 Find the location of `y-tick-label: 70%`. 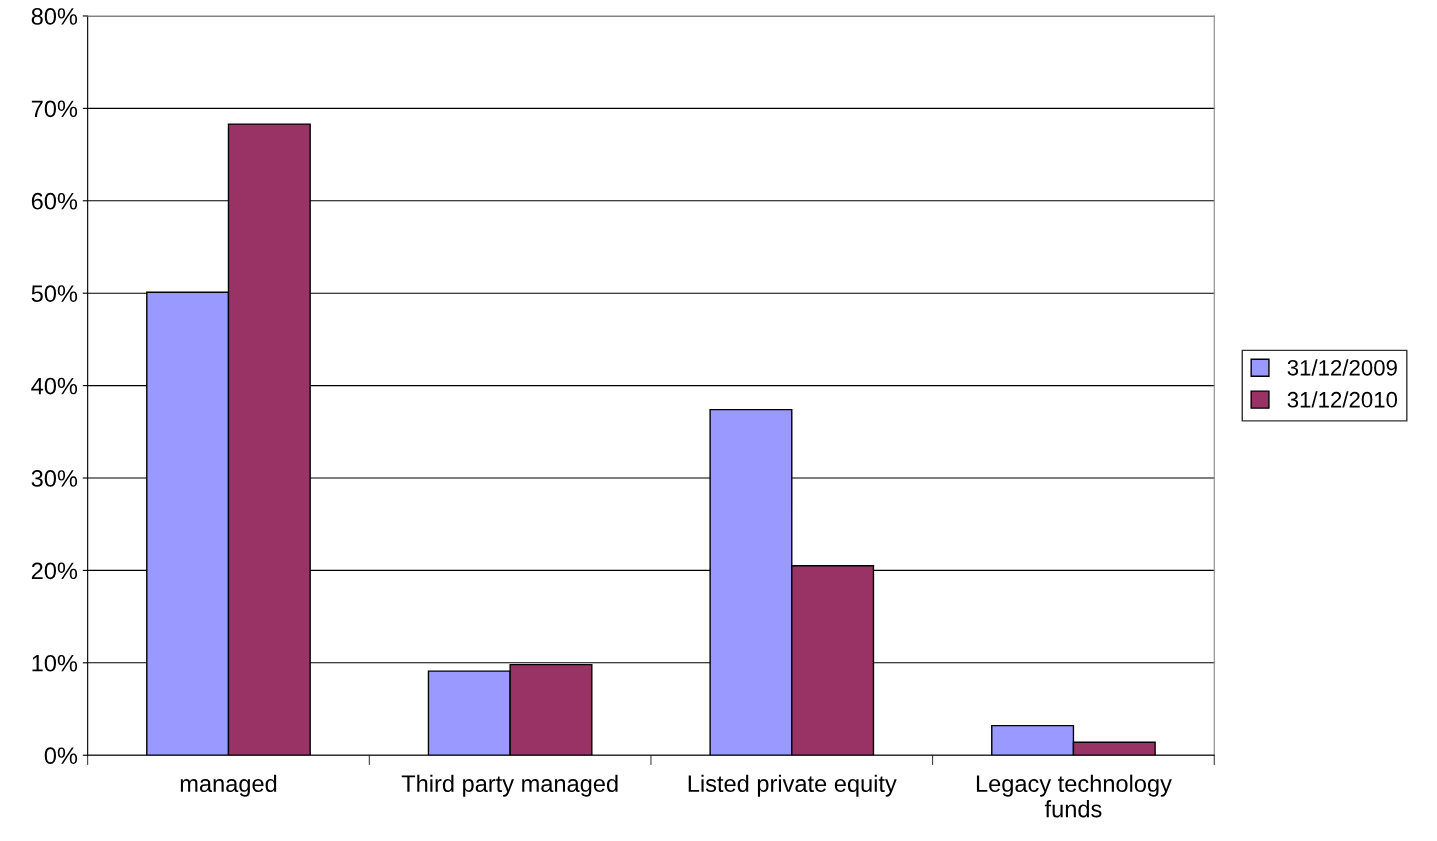

y-tick-label: 70% is located at coordinates (54, 109).